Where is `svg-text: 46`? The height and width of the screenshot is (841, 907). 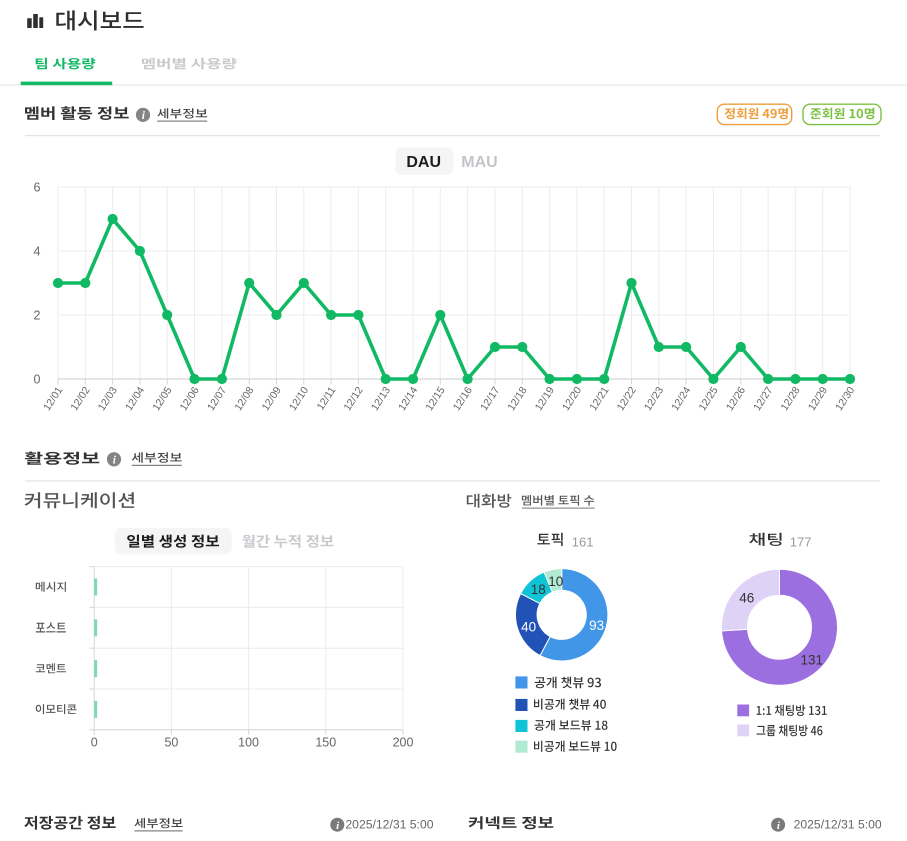
svg-text: 46 is located at coordinates (746, 598).